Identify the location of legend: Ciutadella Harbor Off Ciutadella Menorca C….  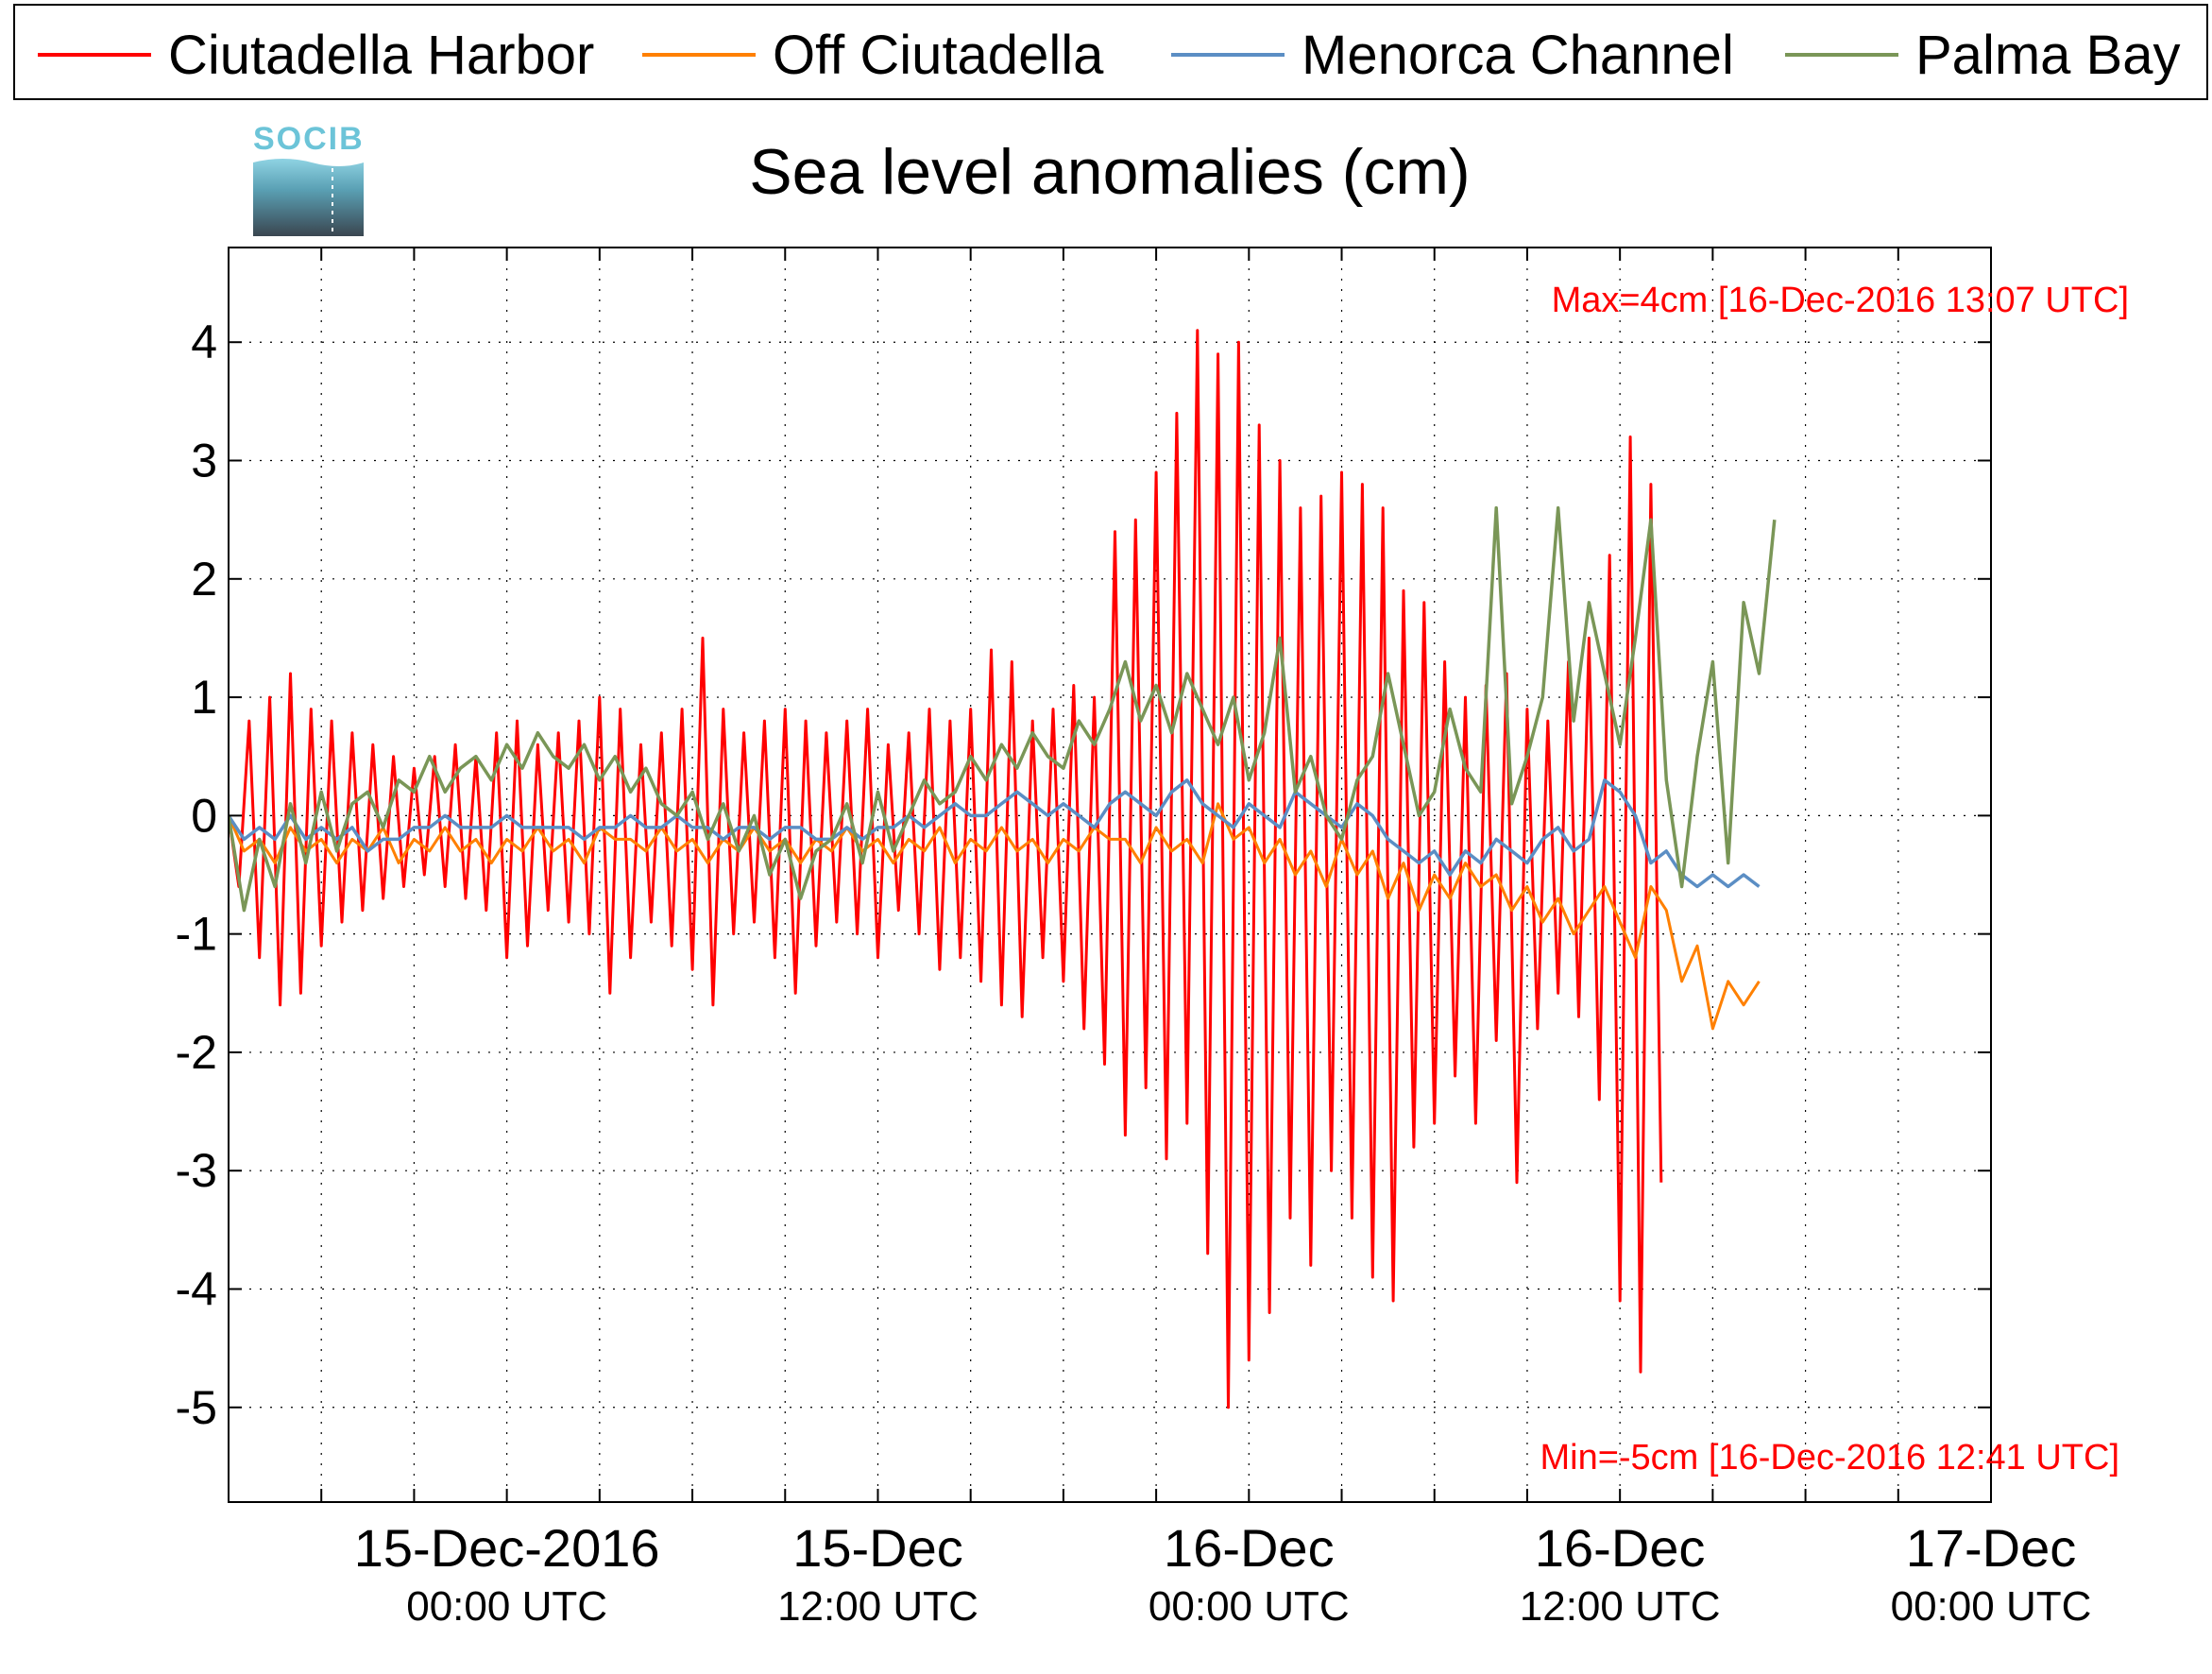
(1110, 52).